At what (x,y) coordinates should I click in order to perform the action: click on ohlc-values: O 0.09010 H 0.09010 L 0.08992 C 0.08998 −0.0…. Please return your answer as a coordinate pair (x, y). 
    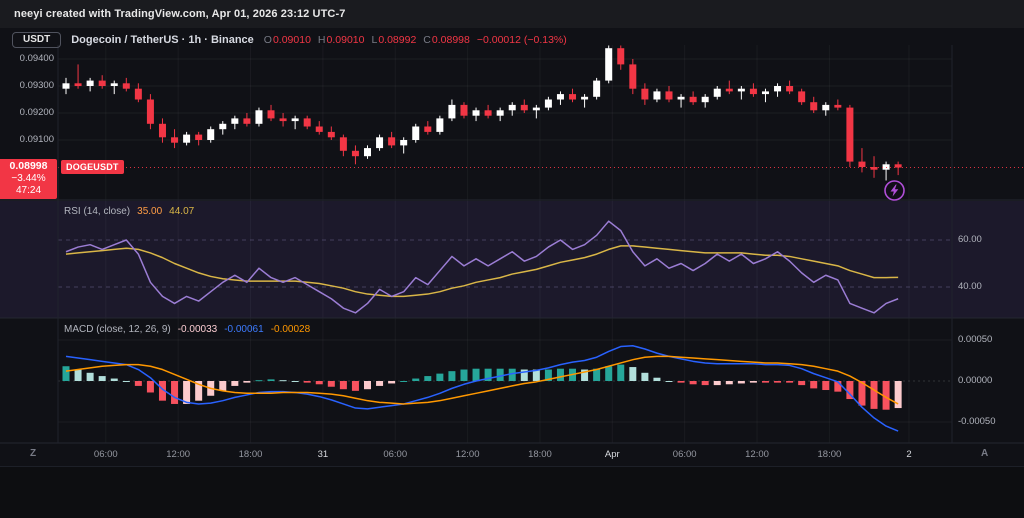
    Looking at the image, I should click on (415, 40).